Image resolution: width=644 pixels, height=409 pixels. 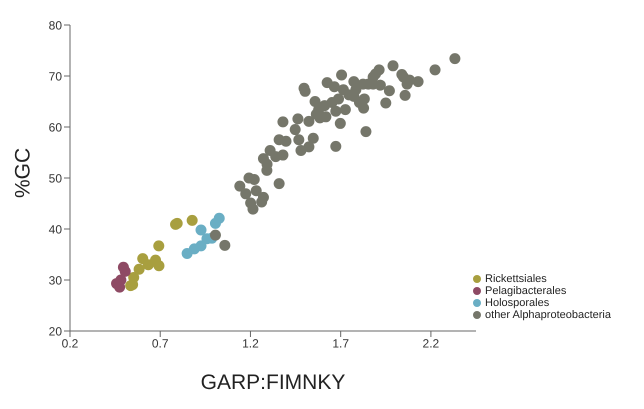 What do you see at coordinates (55, 25) in the screenshot?
I see `y-tick-label: 80` at bounding box center [55, 25].